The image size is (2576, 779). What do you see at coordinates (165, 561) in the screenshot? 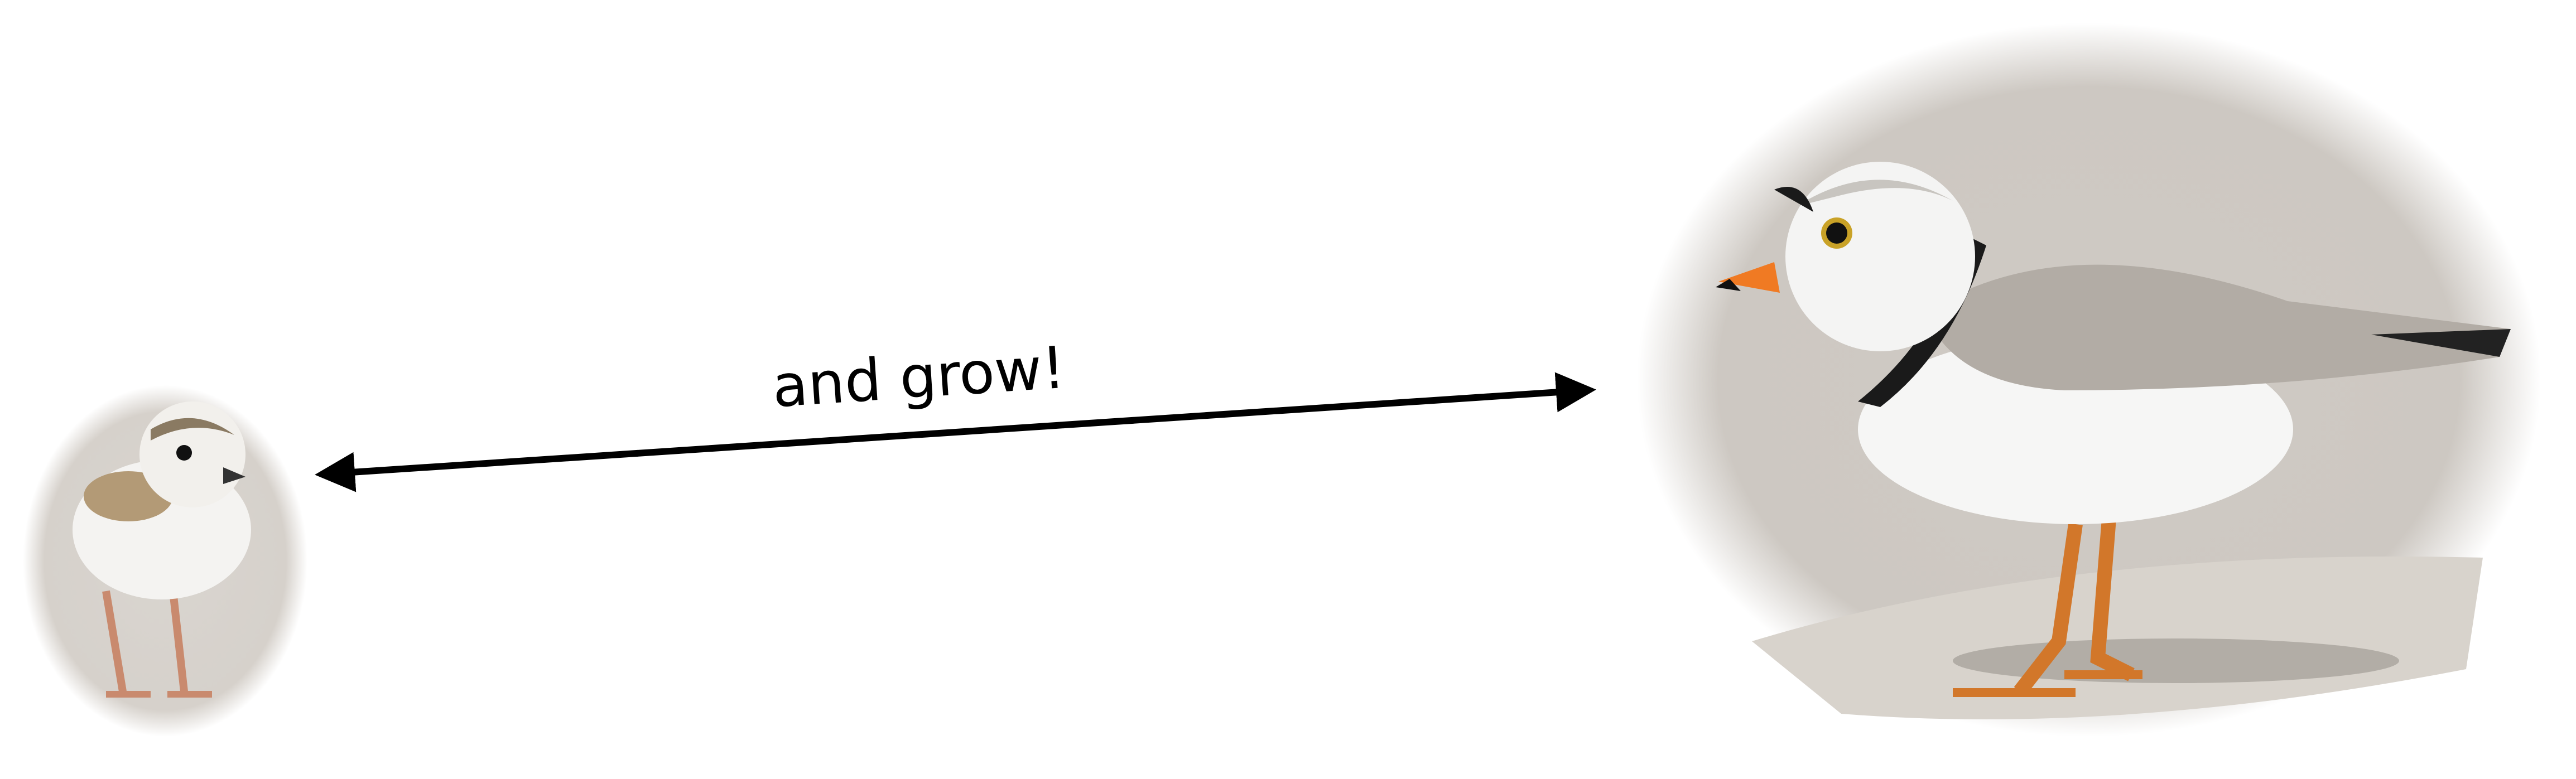
I see `chick-photo` at bounding box center [165, 561].